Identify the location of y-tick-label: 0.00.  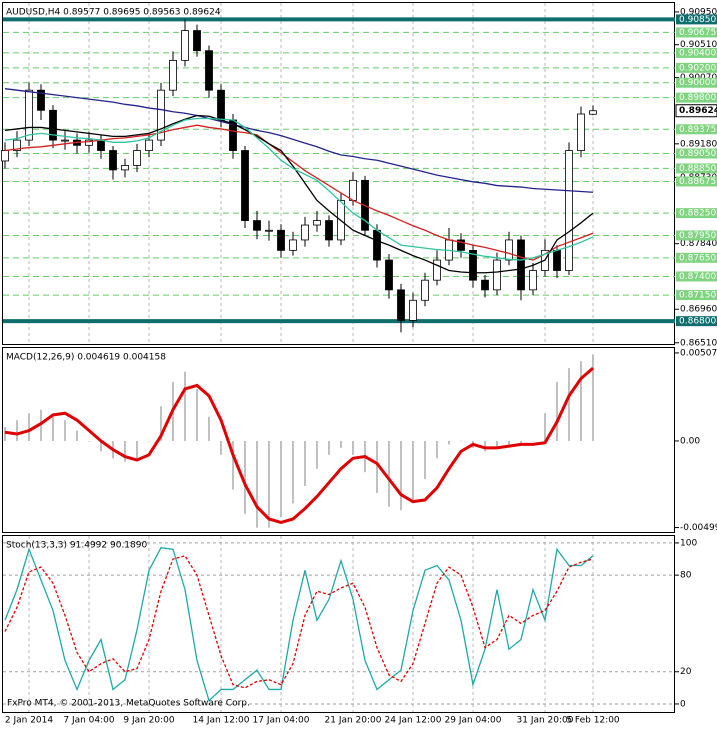
(690, 441).